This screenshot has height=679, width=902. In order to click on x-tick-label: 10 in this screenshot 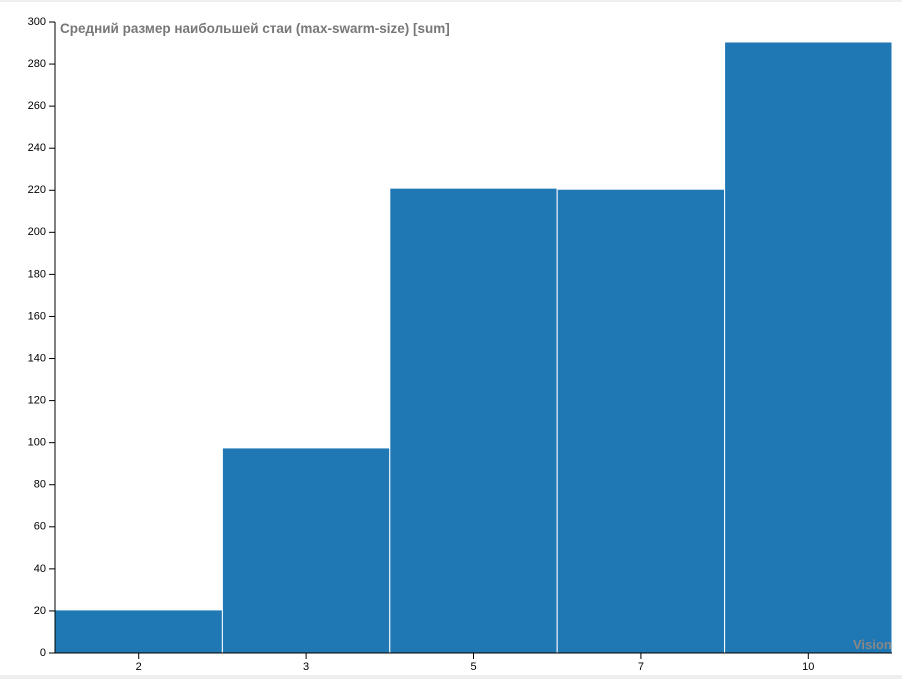, I will do `click(808, 667)`.